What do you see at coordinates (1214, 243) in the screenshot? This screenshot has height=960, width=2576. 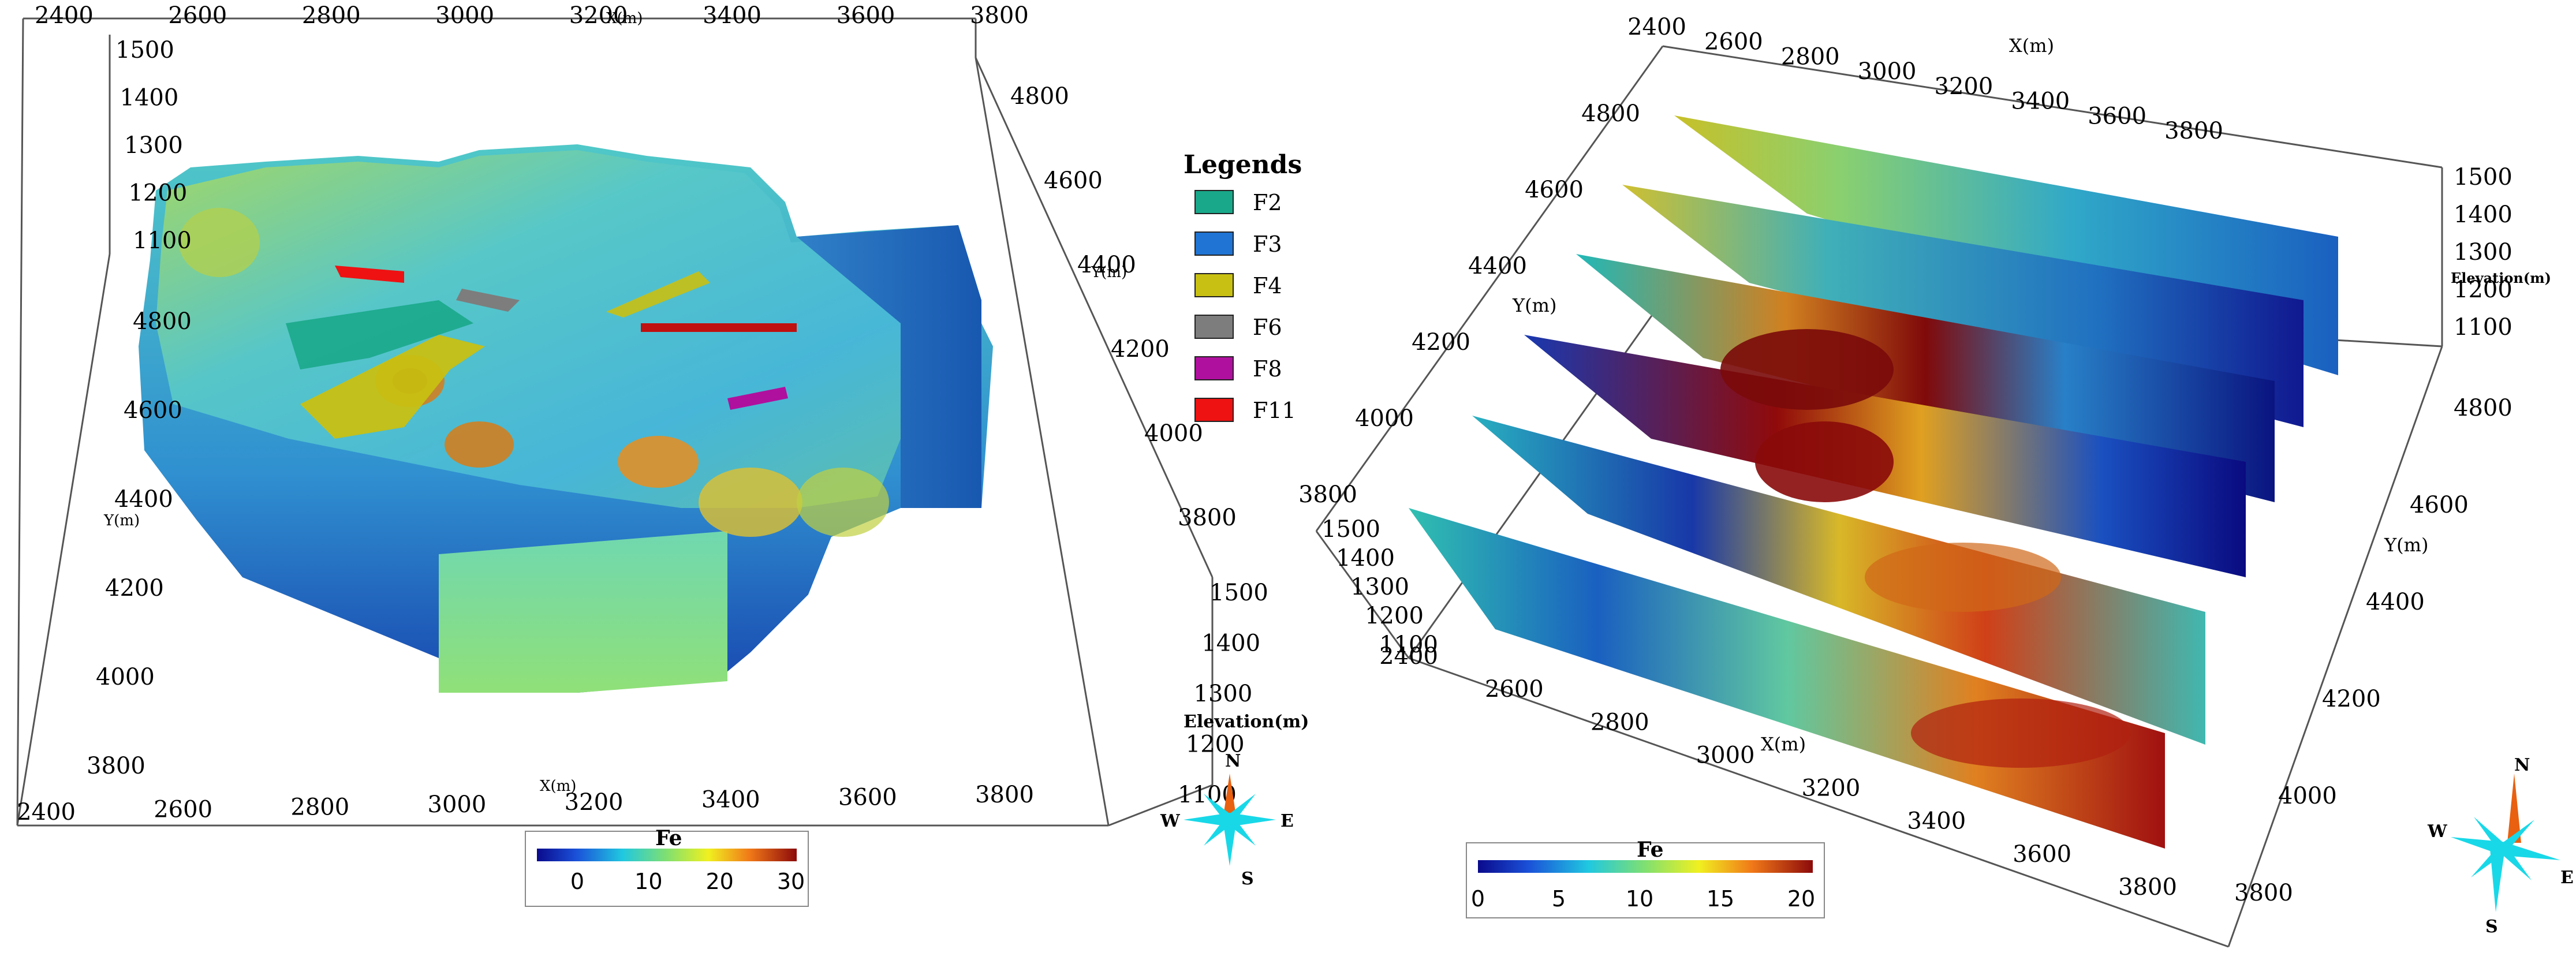 I see `legend-swatch-f3` at bounding box center [1214, 243].